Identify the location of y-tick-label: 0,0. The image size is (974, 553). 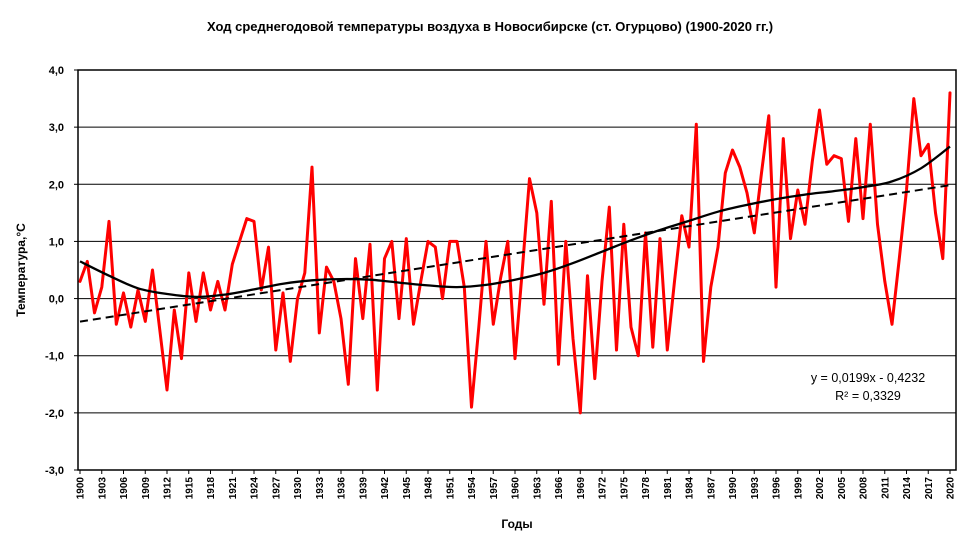
(56, 300).